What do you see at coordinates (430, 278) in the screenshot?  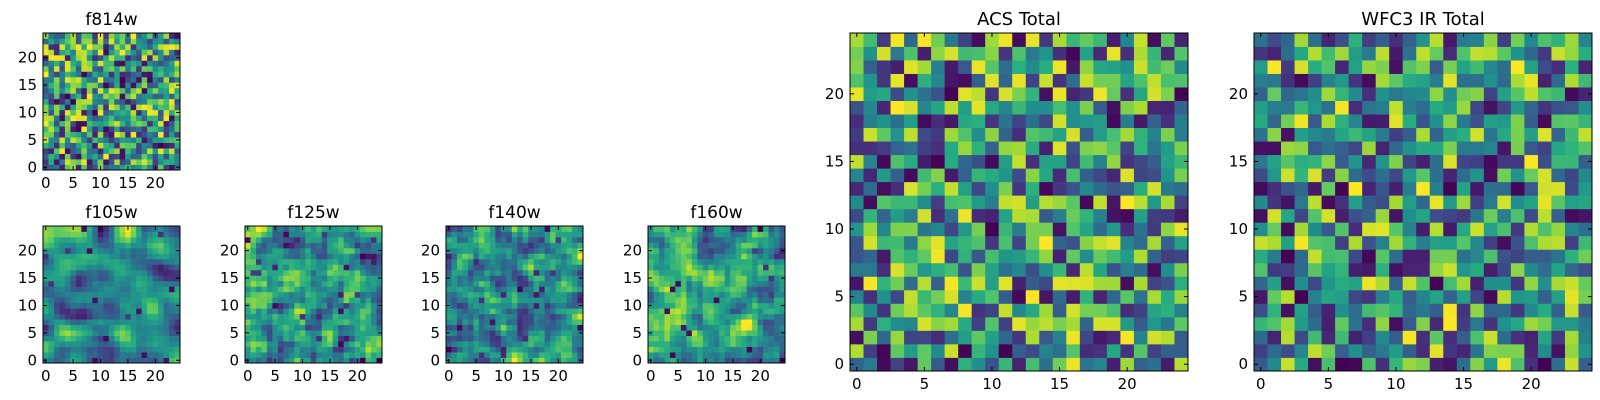 I see `y-tick-label: 15` at bounding box center [430, 278].